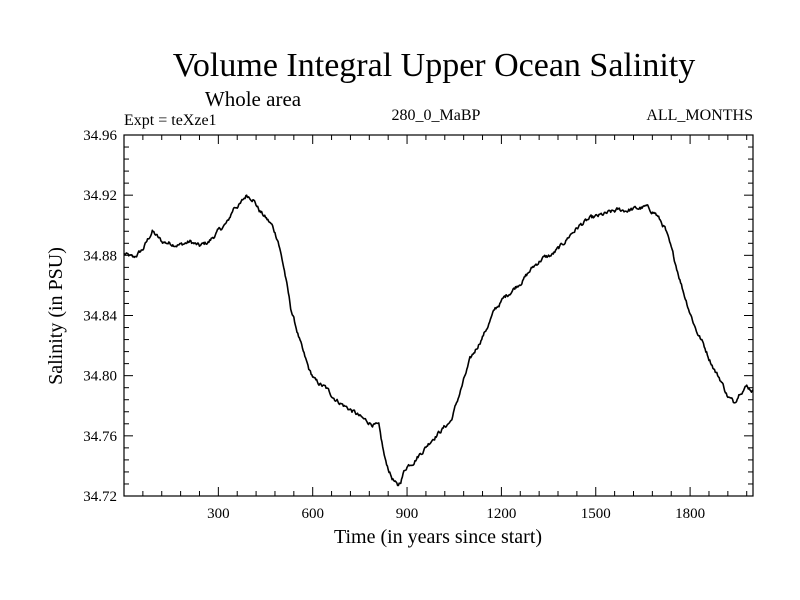 This screenshot has height=600, width=800. I want to click on x-axis-label: Time (in years since start), so click(438, 537).